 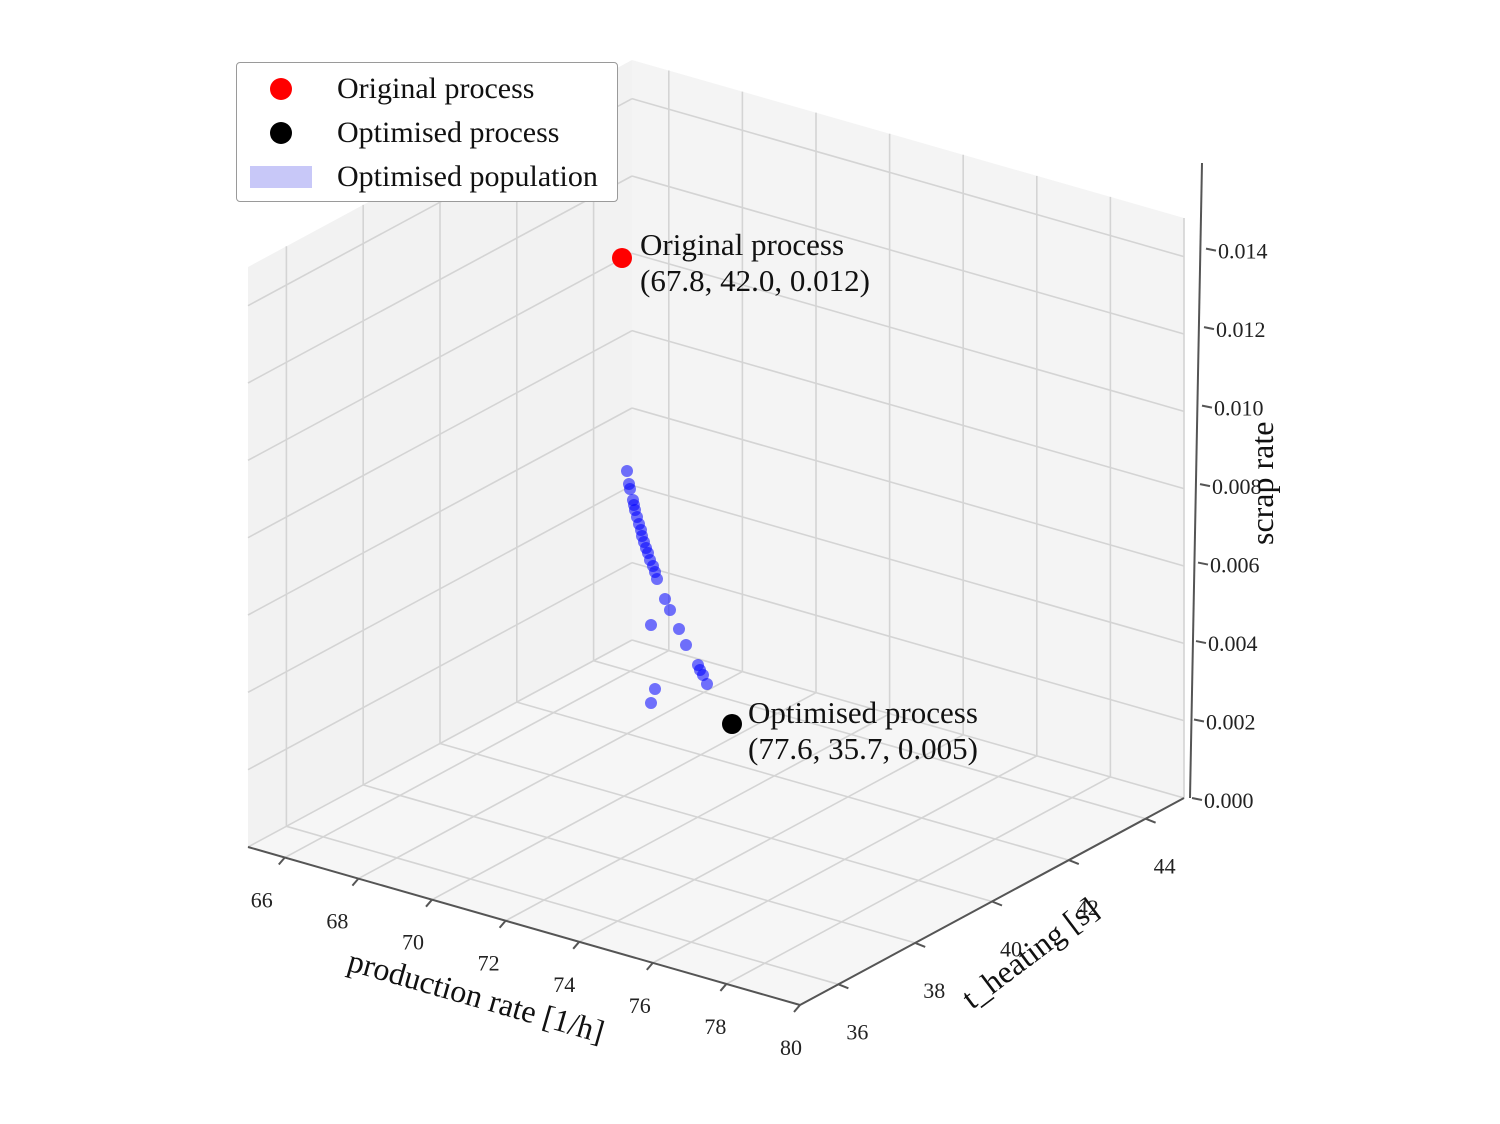 I want to click on legend-item-population: Optimised population, so click(x=427, y=177).